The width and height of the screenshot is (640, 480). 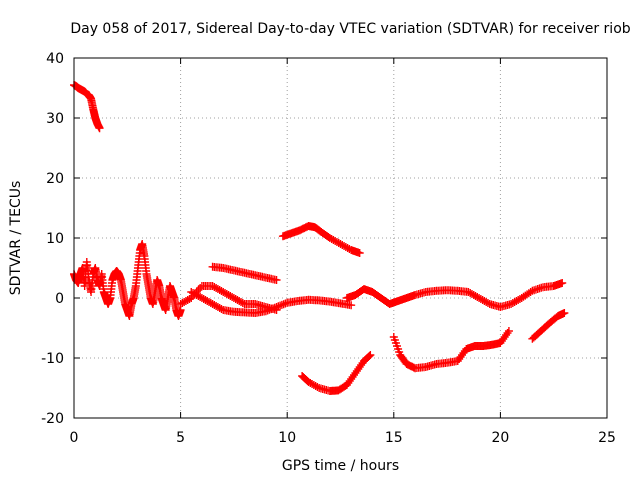 I want to click on series-midday-lower, so click(x=271, y=302).